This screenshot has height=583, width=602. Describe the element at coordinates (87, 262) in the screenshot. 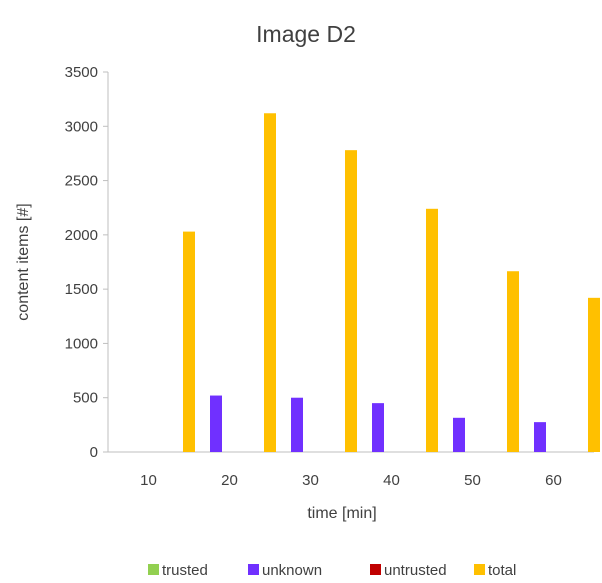

I see `y-axis: 0 500 1000 1500 2000 2500 3000 3500` at that location.